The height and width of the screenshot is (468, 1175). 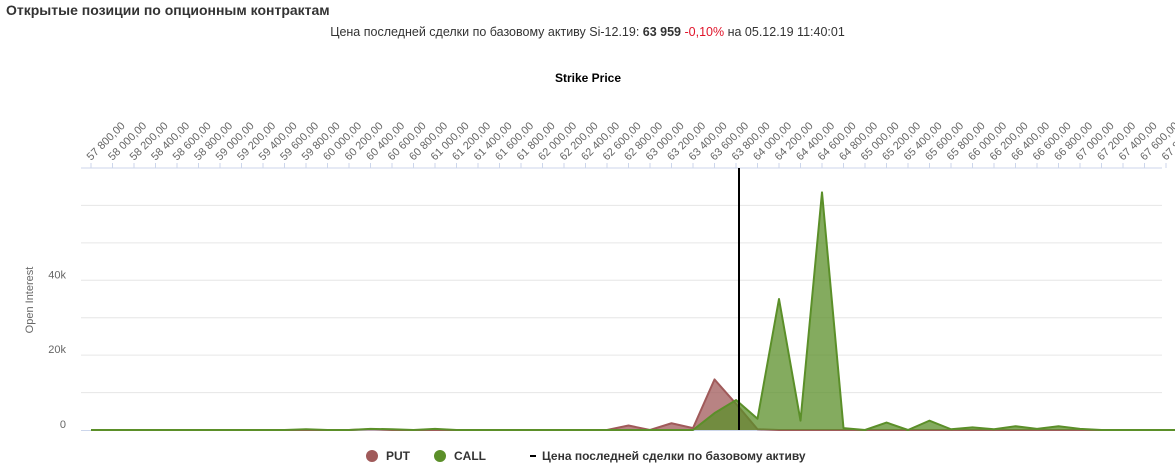 I want to click on subtitle-suffix: на 05.12.19 11:40:01, so click(x=786, y=32).